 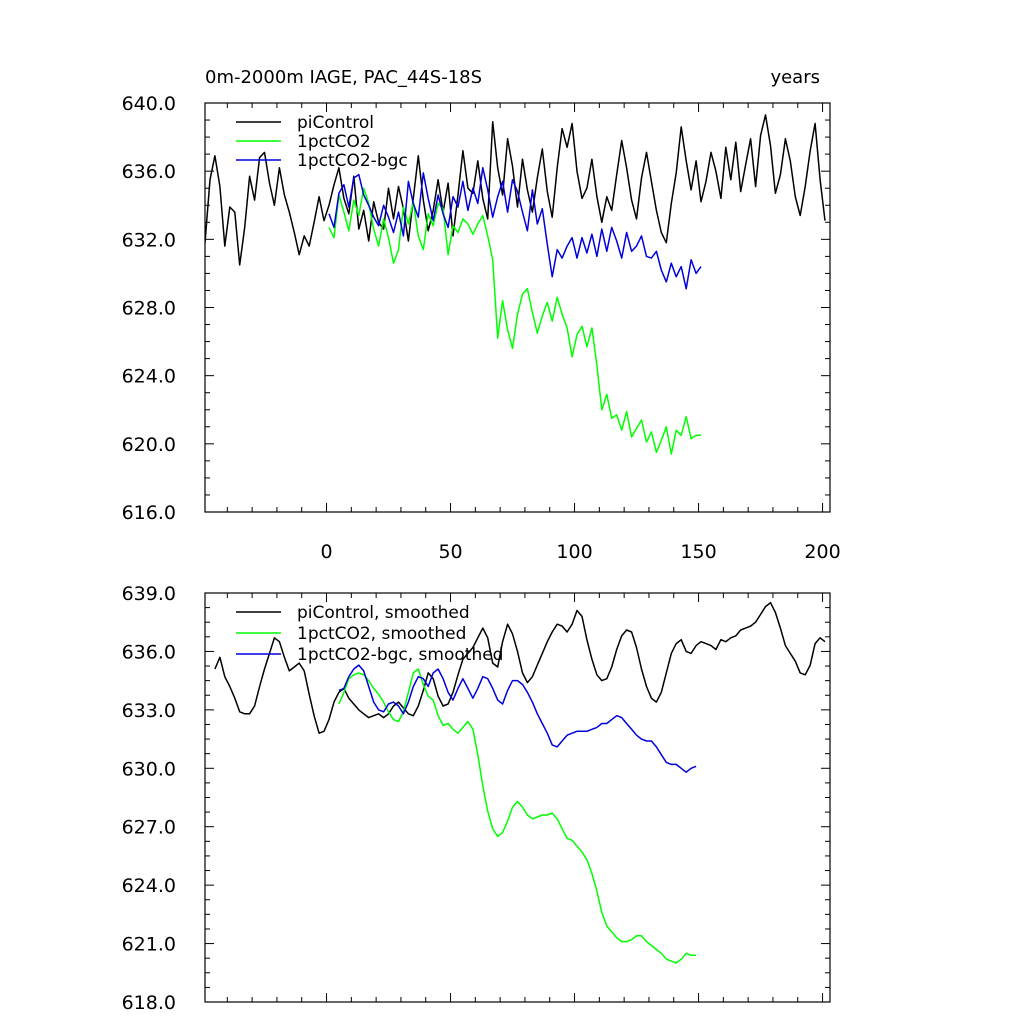 I want to click on x-tick-label: 50, so click(x=450, y=552).